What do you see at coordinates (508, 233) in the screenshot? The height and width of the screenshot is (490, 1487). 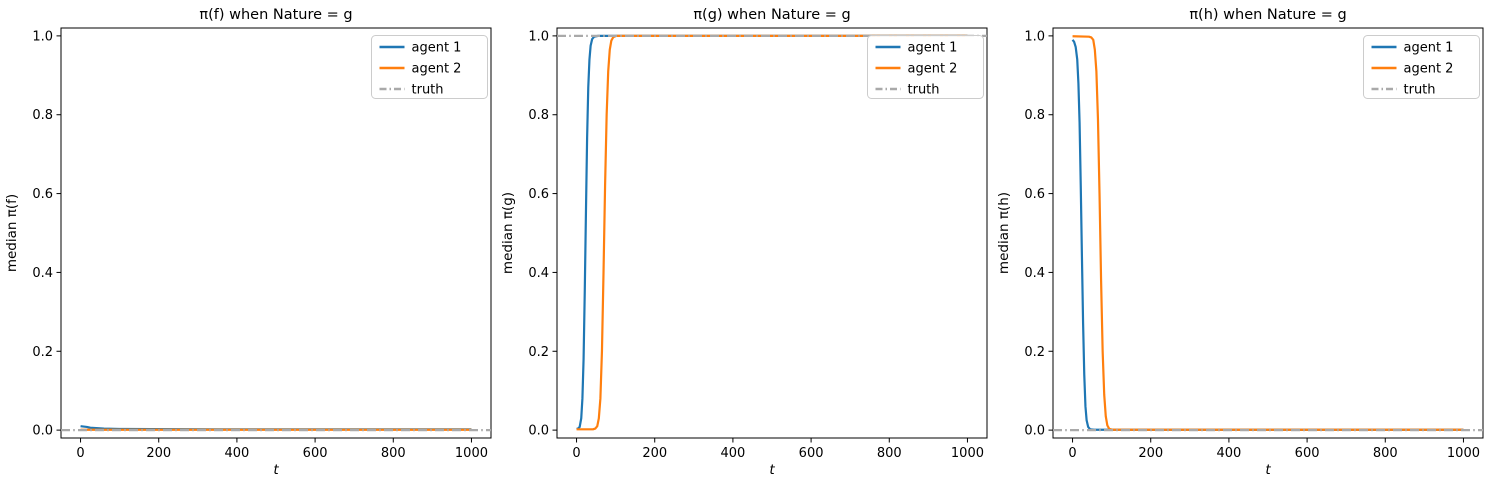 I see `y-axis-label: median π(g)` at bounding box center [508, 233].